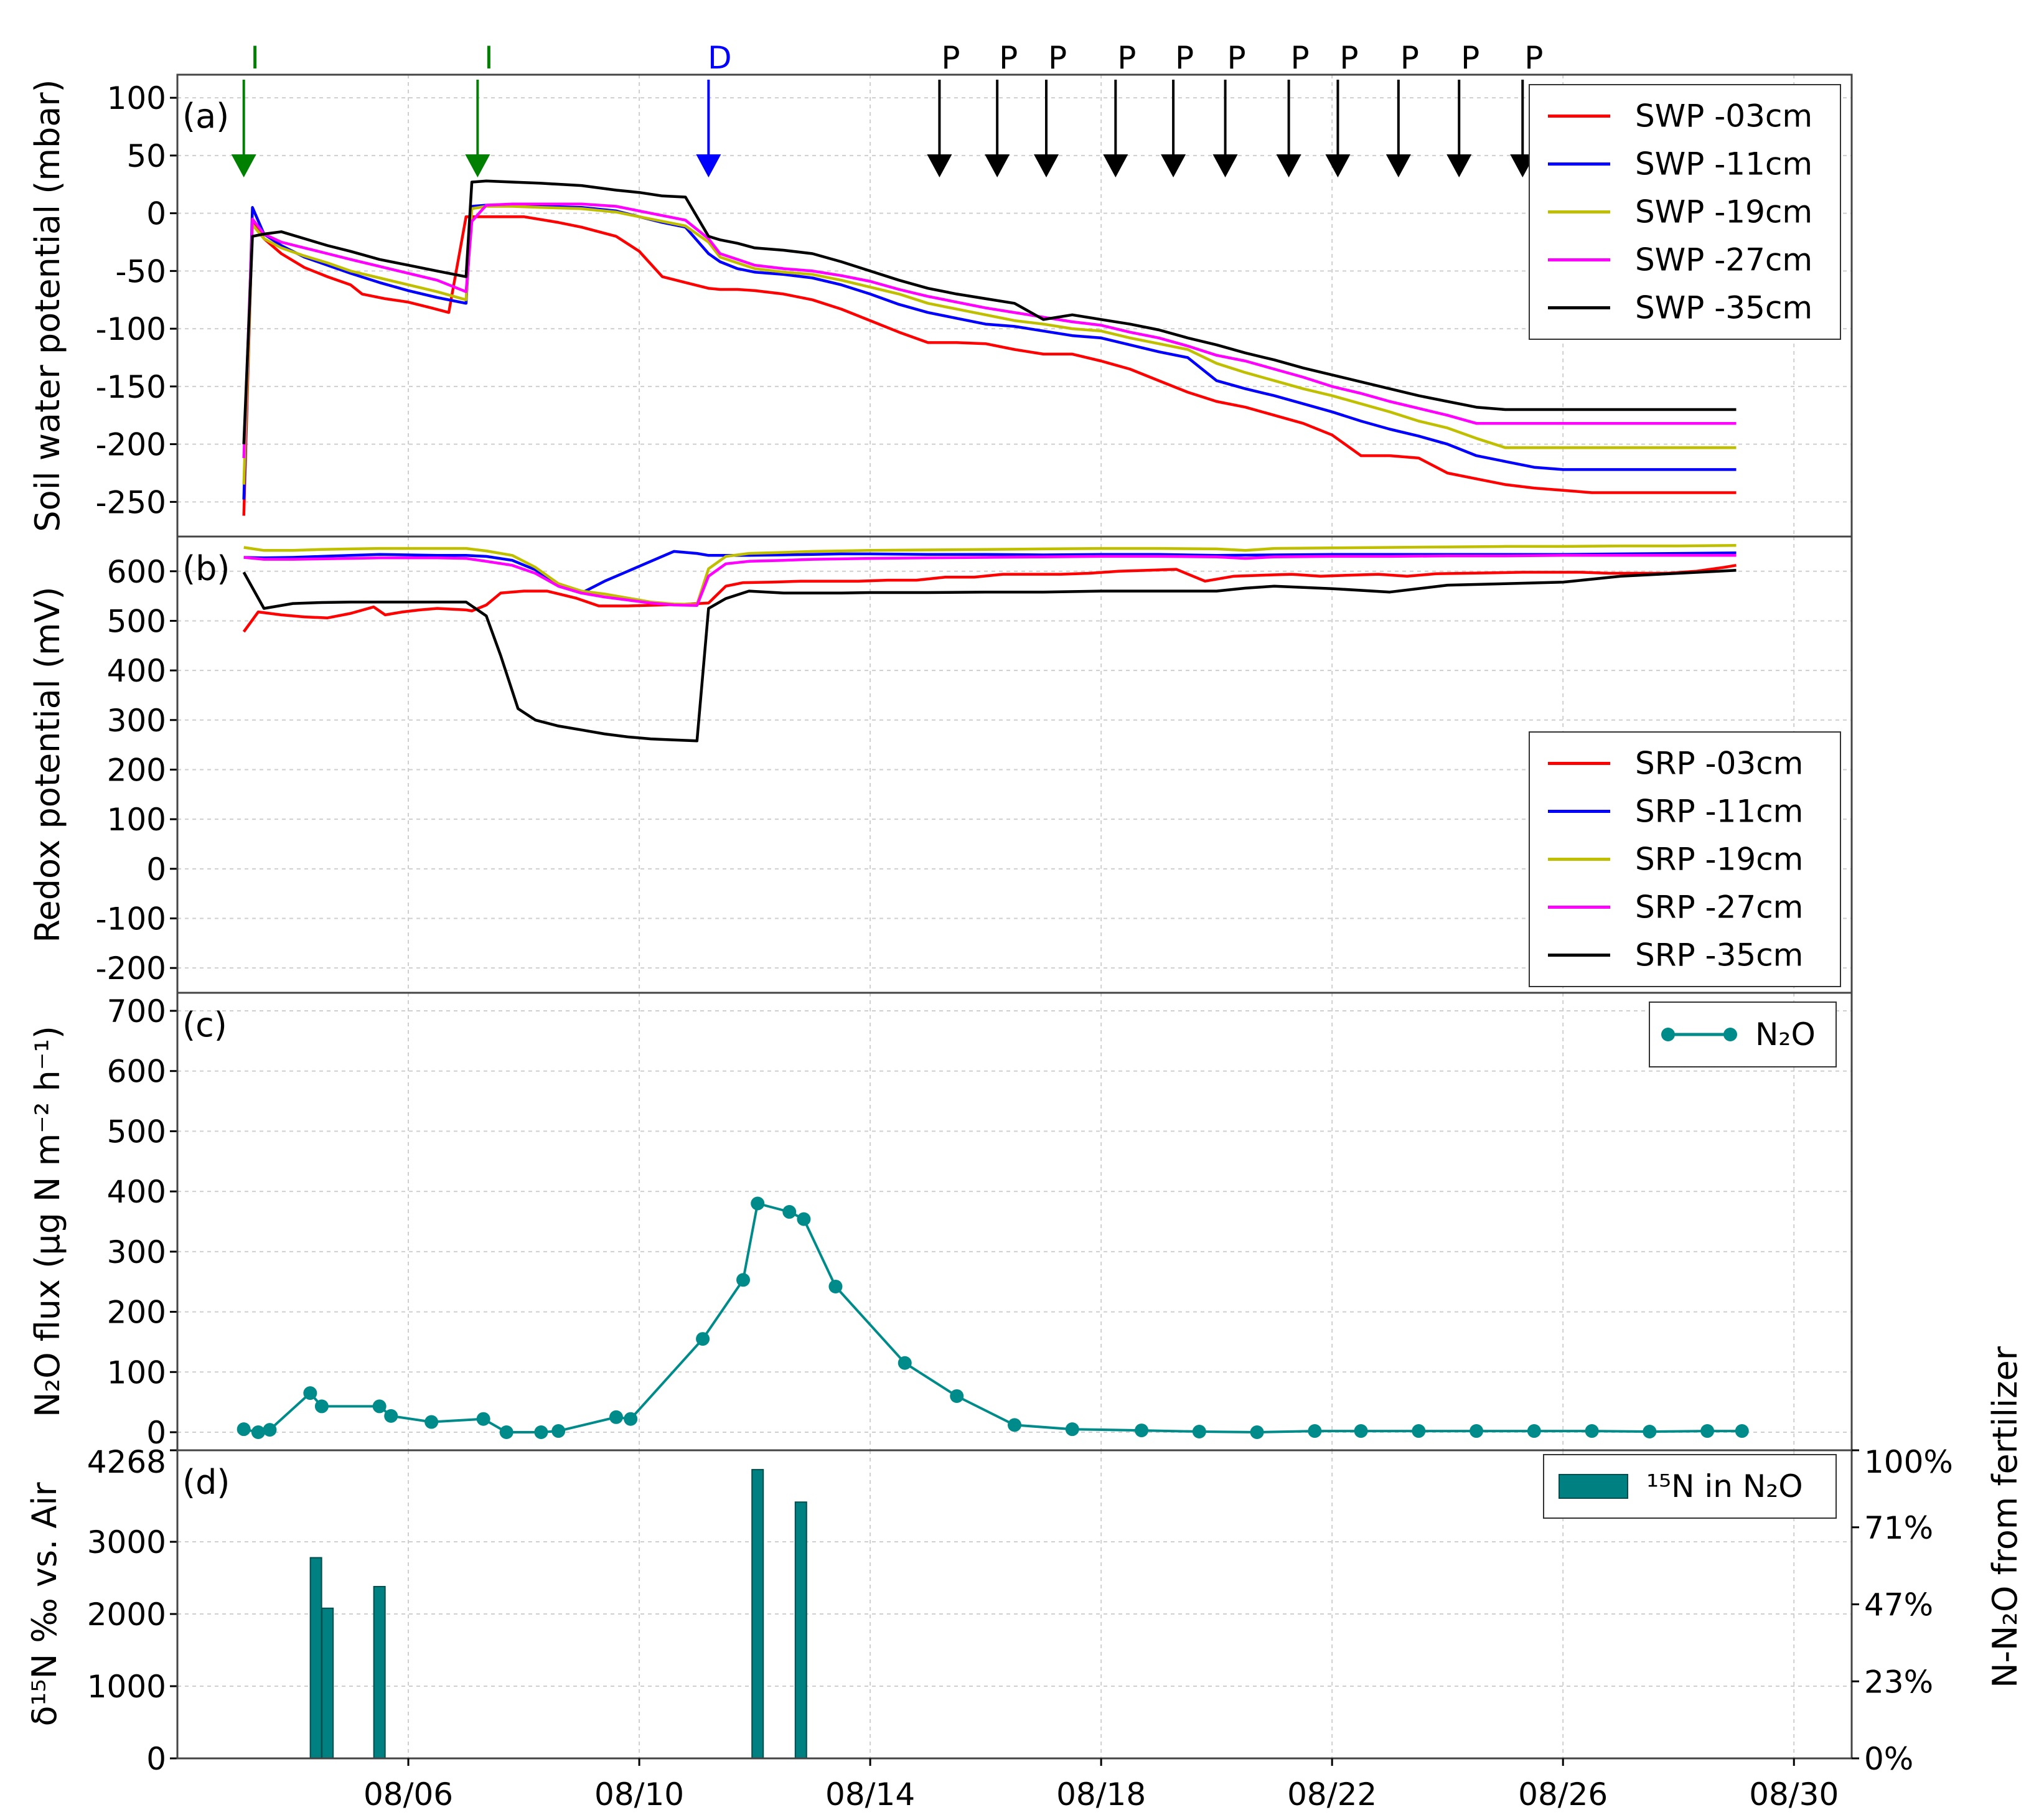 Image resolution: width=2044 pixels, height=1820 pixels. What do you see at coordinates (1909, 1462) in the screenshot?
I see `right-tick-label: 100%` at bounding box center [1909, 1462].